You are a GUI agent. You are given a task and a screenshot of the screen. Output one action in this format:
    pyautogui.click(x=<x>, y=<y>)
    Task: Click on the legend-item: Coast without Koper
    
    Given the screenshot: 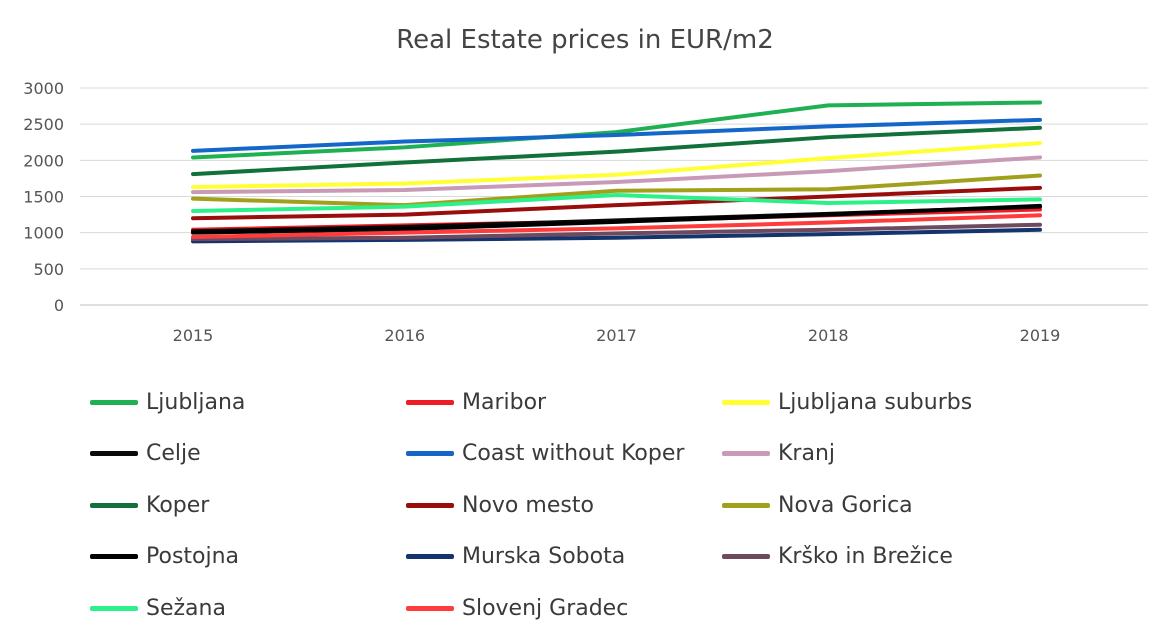 What is the action you would take?
    pyautogui.click(x=545, y=454)
    